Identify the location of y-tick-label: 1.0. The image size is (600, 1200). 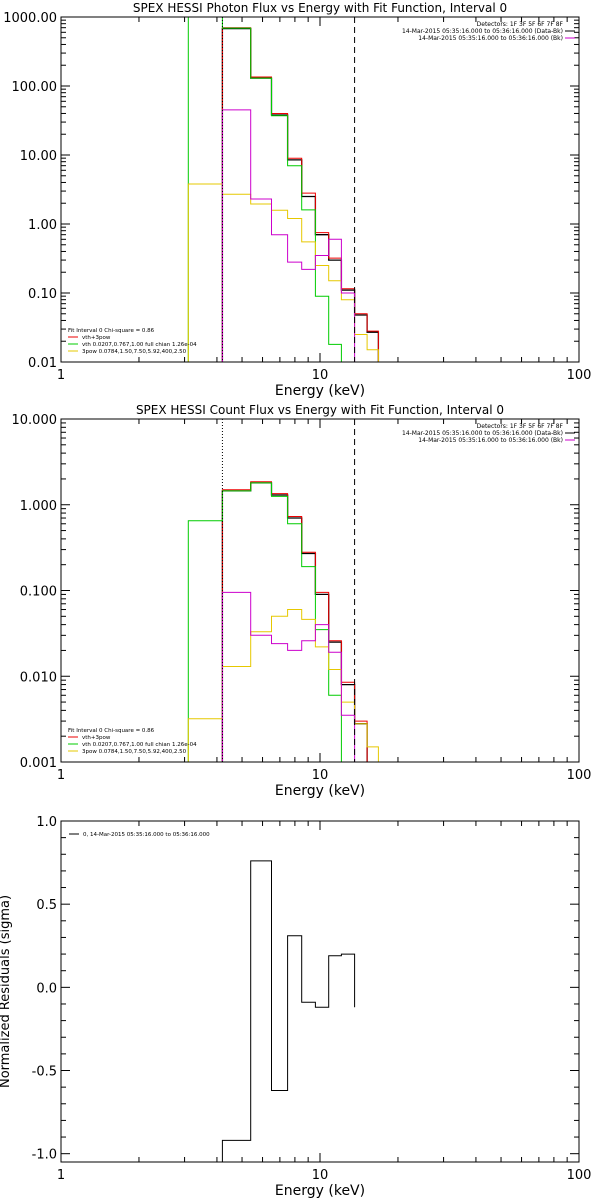
(46, 822).